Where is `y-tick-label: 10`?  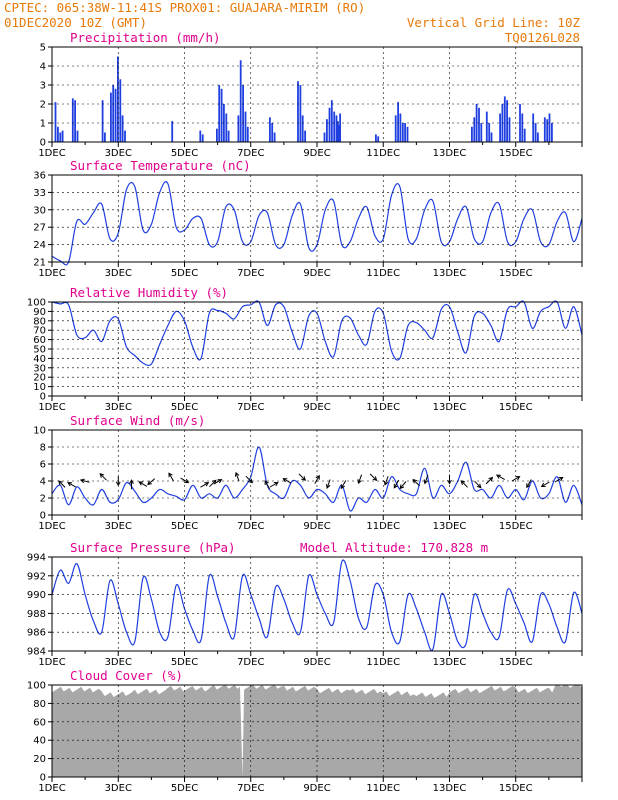 y-tick-label: 10 is located at coordinates (39, 387).